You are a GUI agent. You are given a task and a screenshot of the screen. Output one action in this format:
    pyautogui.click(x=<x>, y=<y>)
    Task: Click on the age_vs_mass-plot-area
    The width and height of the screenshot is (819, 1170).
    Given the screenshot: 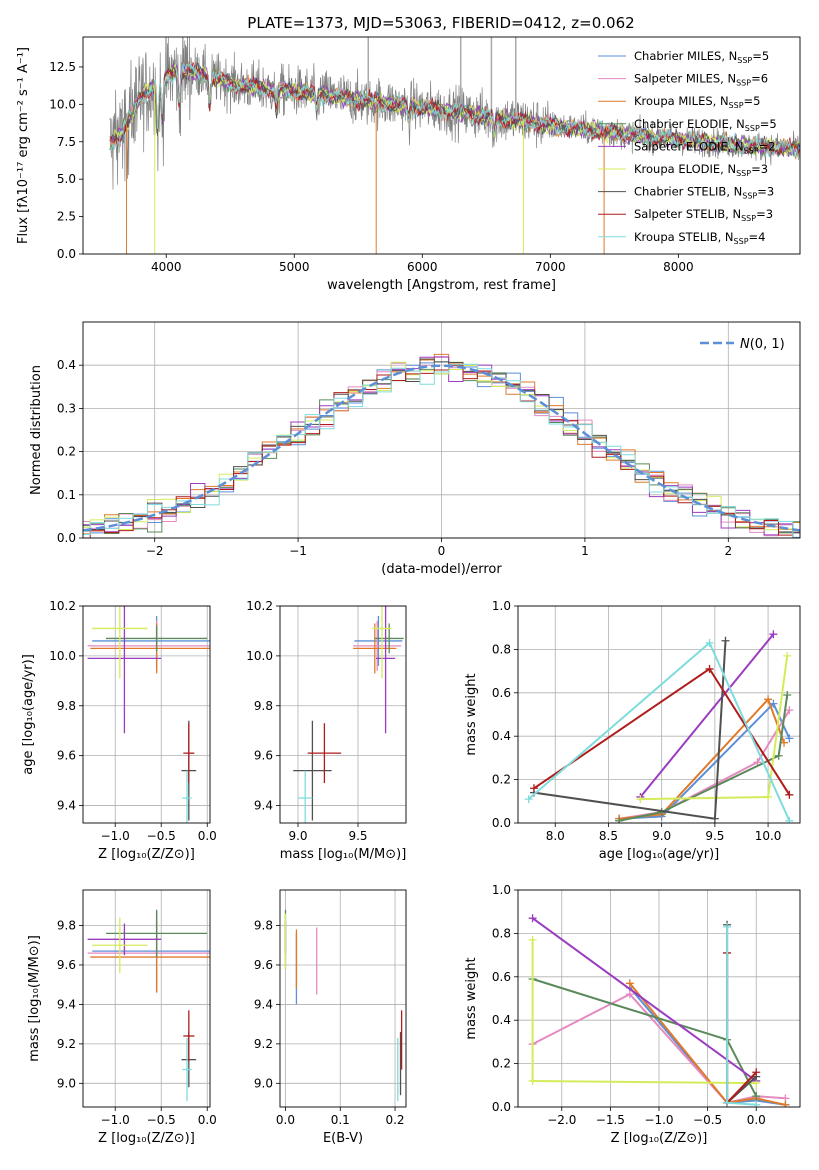 What is the action you would take?
    pyautogui.click(x=348, y=714)
    